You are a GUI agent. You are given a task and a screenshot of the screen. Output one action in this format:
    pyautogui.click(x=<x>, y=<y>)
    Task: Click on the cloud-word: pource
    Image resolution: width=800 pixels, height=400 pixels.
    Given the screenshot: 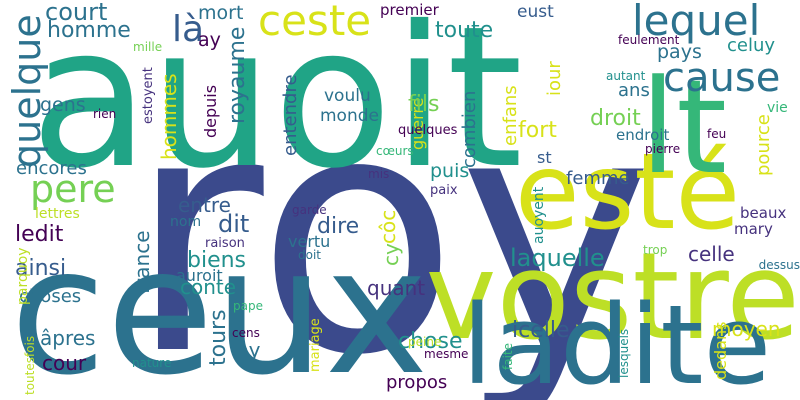 What is the action you would take?
    pyautogui.click(x=763, y=145)
    